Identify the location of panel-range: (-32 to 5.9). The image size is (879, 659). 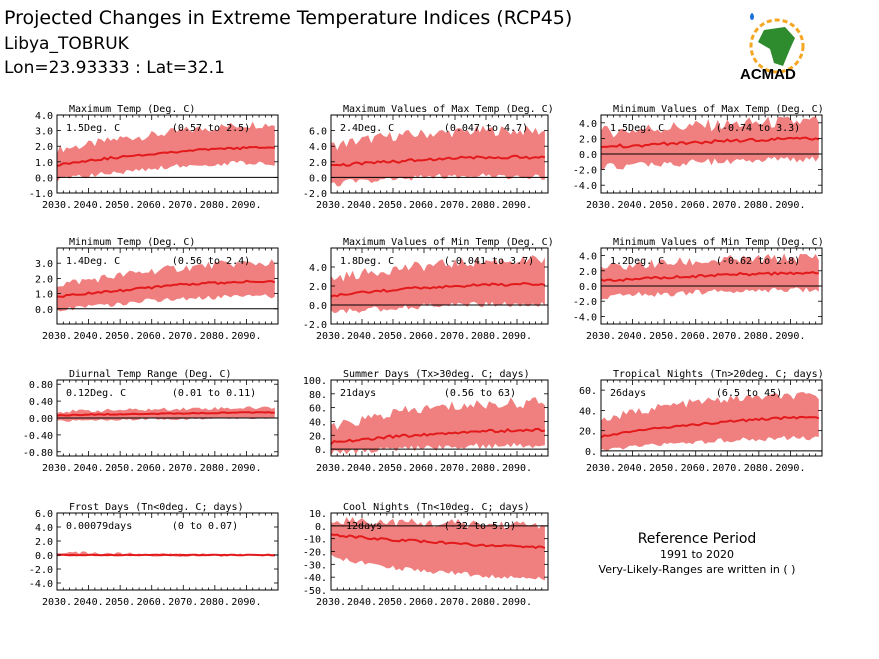
(480, 526).